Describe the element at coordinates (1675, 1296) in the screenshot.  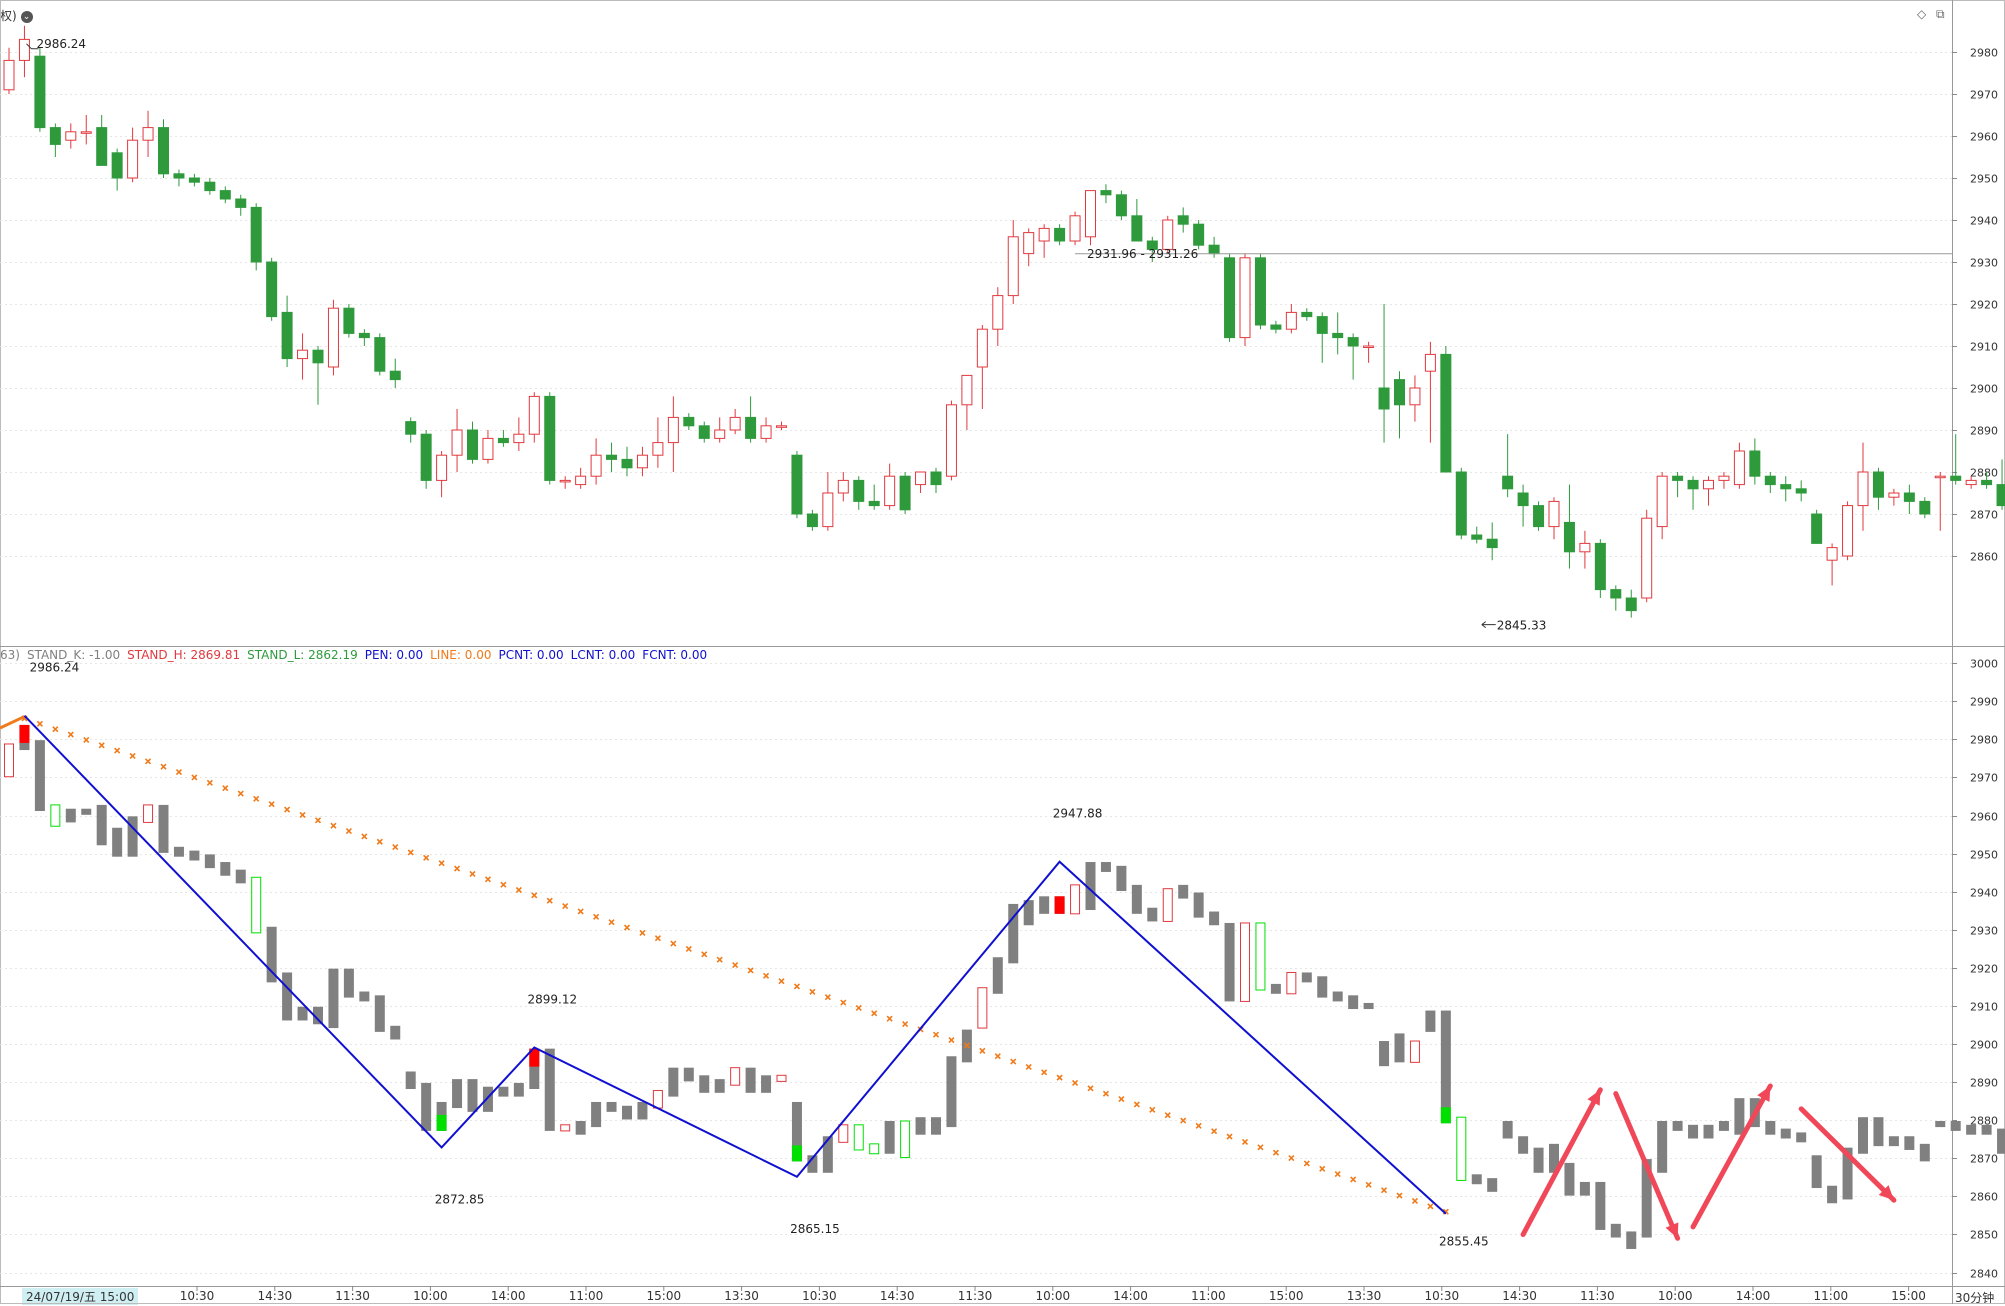
I see `time-label: 10:00` at that location.